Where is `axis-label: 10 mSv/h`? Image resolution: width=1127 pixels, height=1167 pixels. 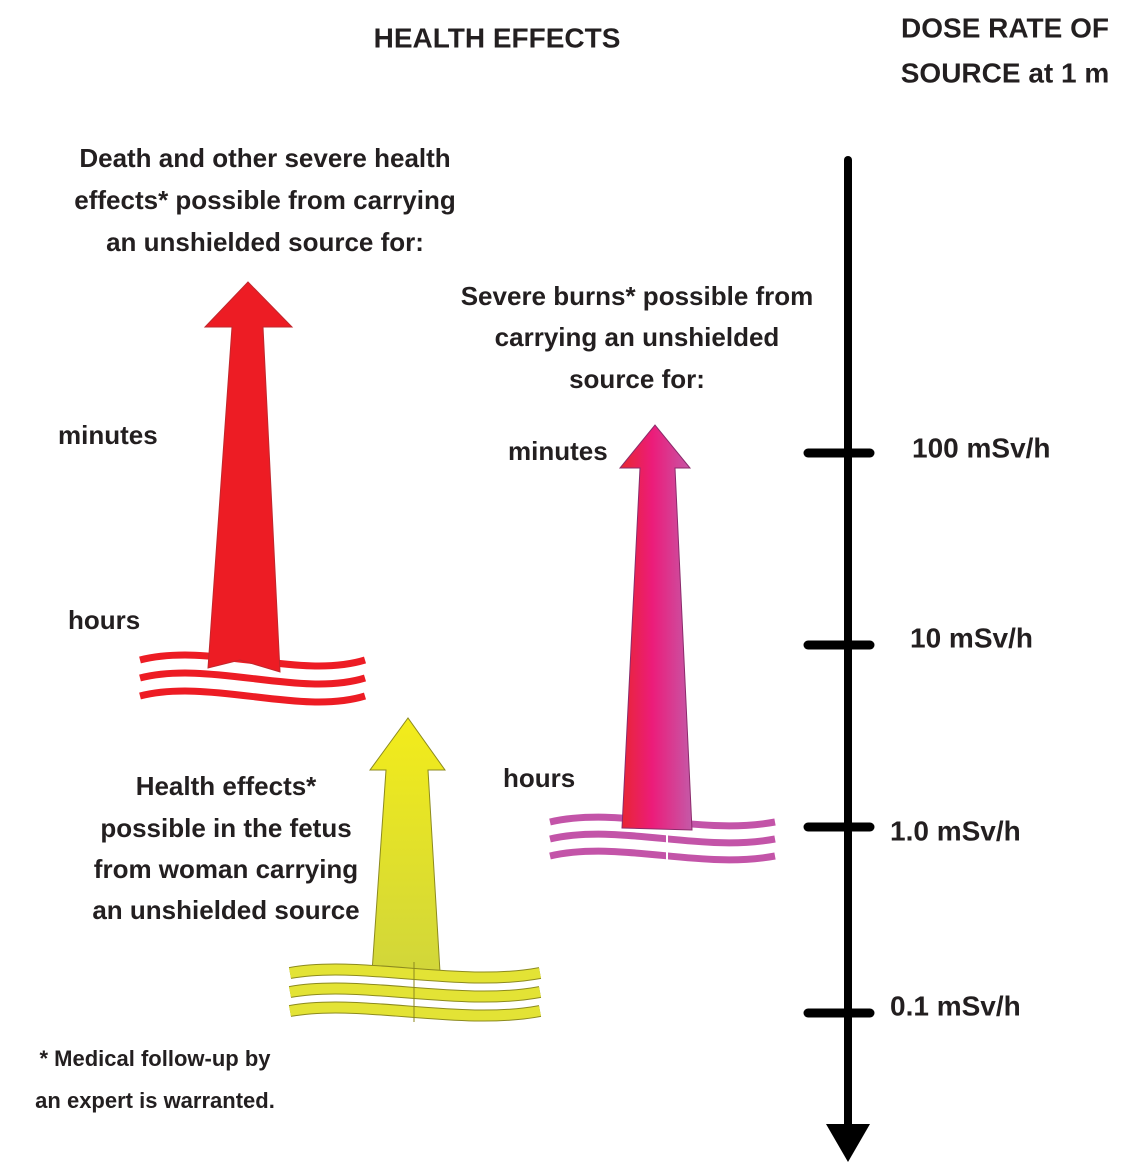 axis-label: 10 mSv/h is located at coordinates (971, 637).